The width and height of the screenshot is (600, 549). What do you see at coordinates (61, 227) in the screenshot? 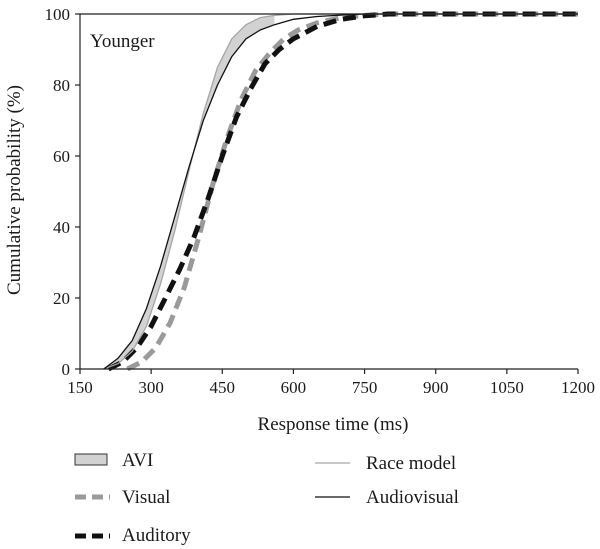
I see `y-tick-label: 40` at bounding box center [61, 227].